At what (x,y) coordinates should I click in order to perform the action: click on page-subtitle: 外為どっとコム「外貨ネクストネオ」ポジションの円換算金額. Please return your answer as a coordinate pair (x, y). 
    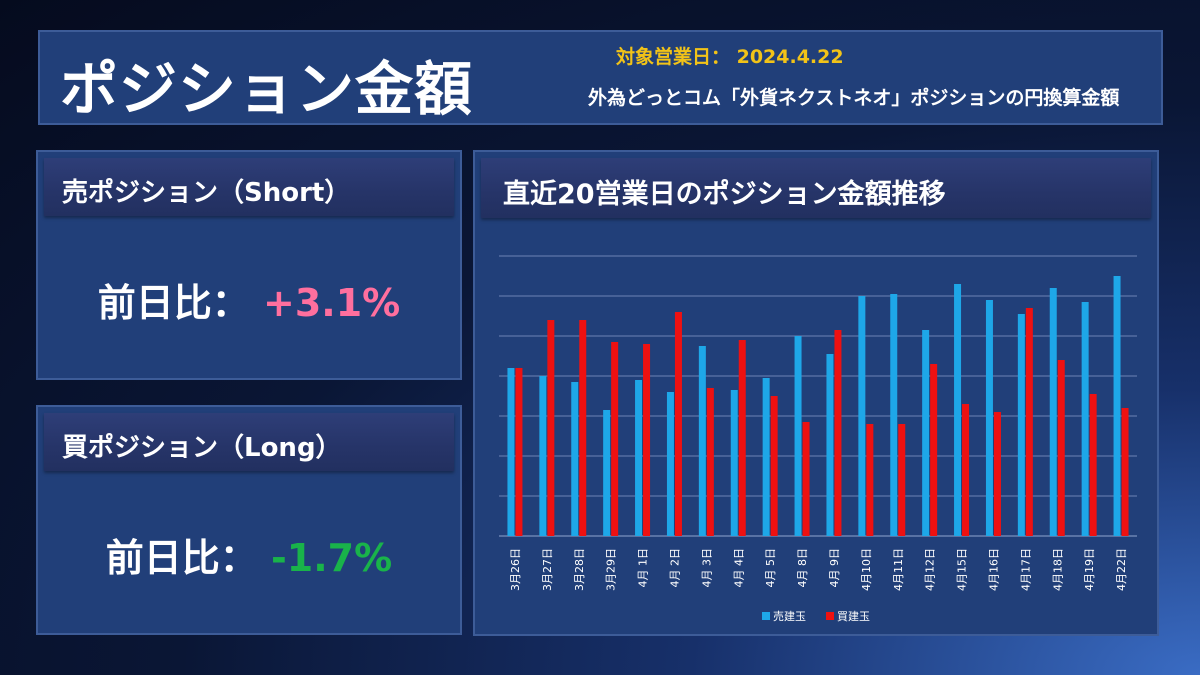
    Looking at the image, I should click on (854, 98).